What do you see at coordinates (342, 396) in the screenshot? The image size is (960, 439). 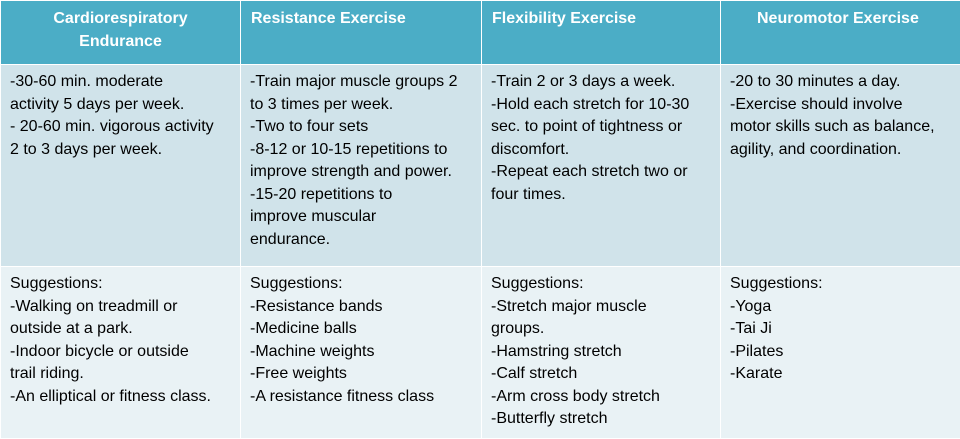 I see `cell-text-line: -A resistance fitness class` at bounding box center [342, 396].